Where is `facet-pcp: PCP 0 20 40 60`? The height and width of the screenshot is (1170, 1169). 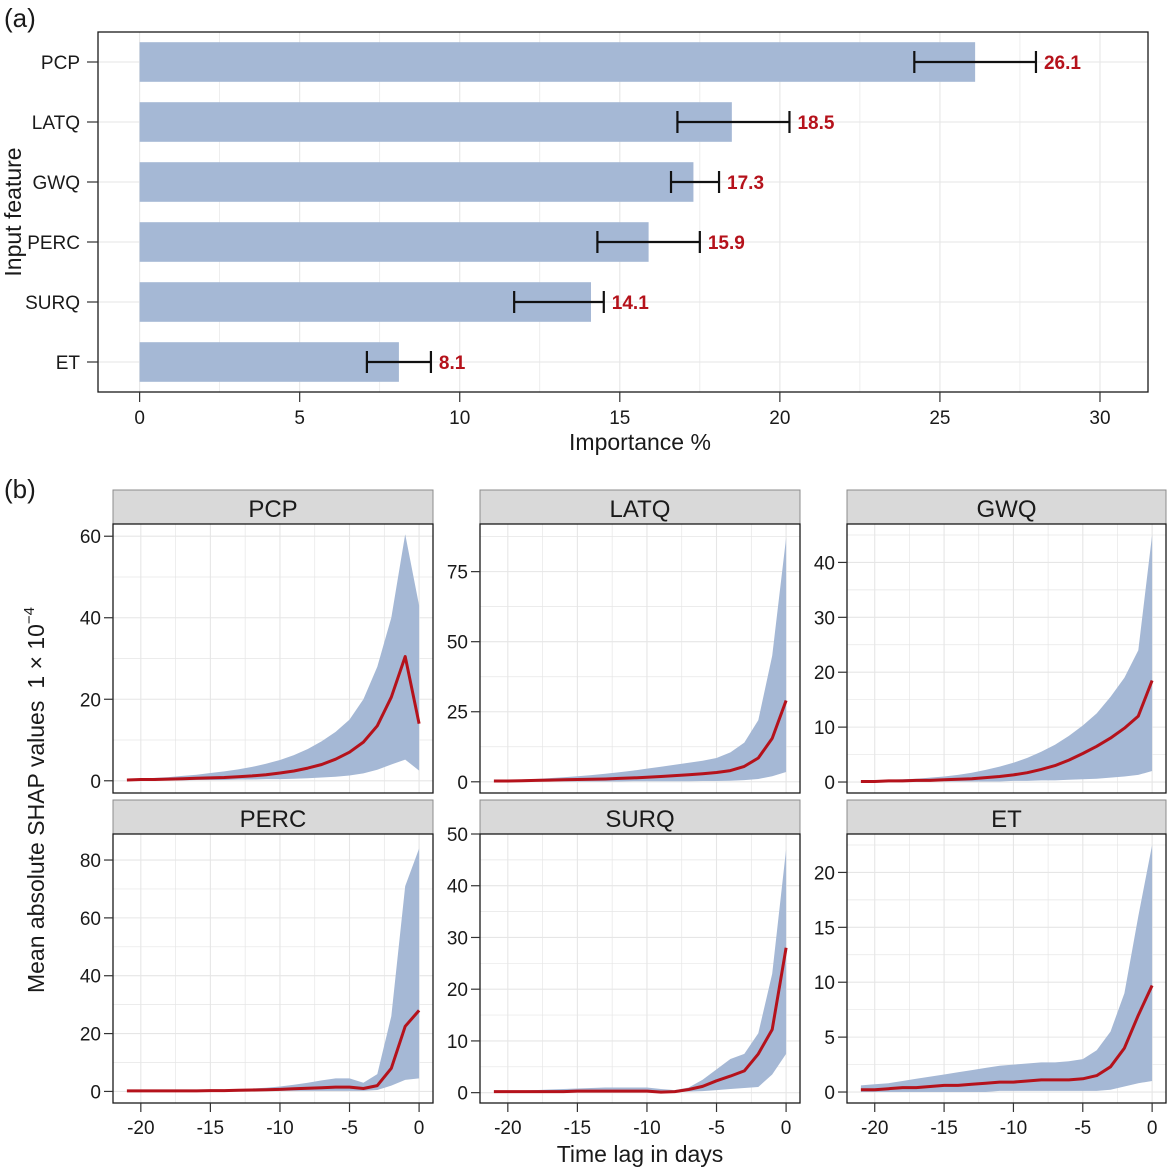 facet-pcp: PCP 0 20 40 60 is located at coordinates (257, 641).